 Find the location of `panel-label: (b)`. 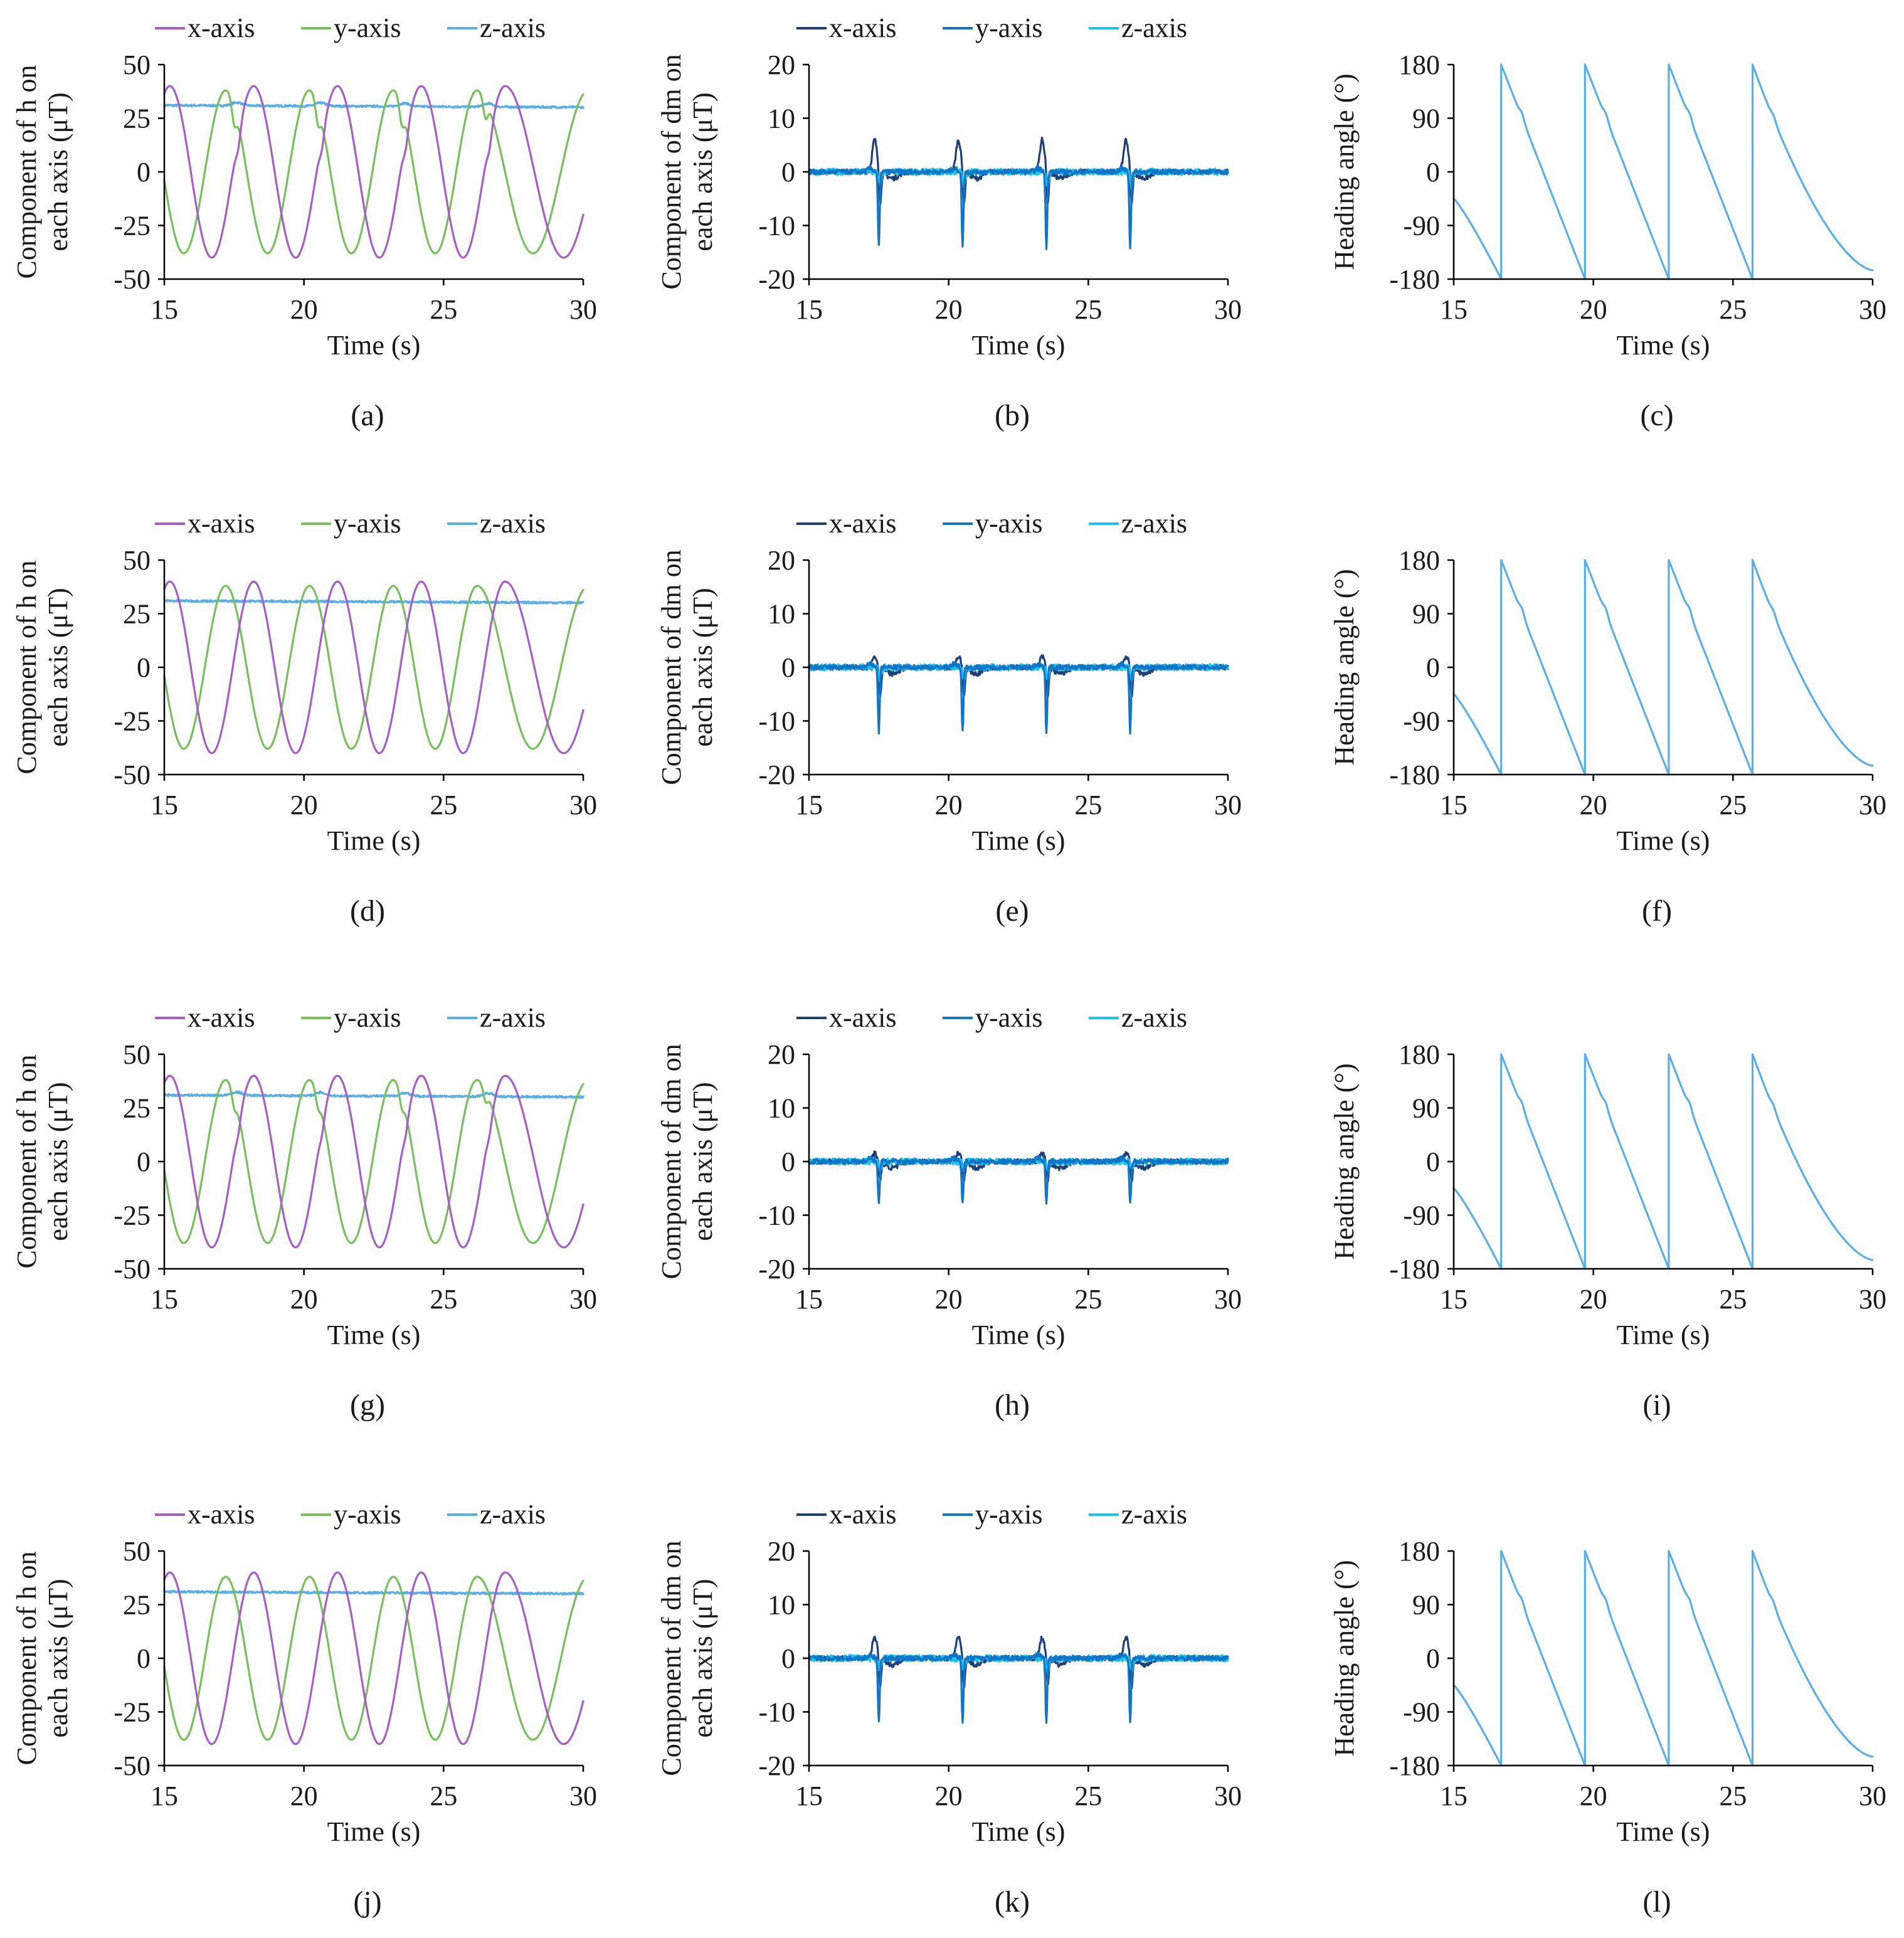

panel-label: (b) is located at coordinates (1012, 415).